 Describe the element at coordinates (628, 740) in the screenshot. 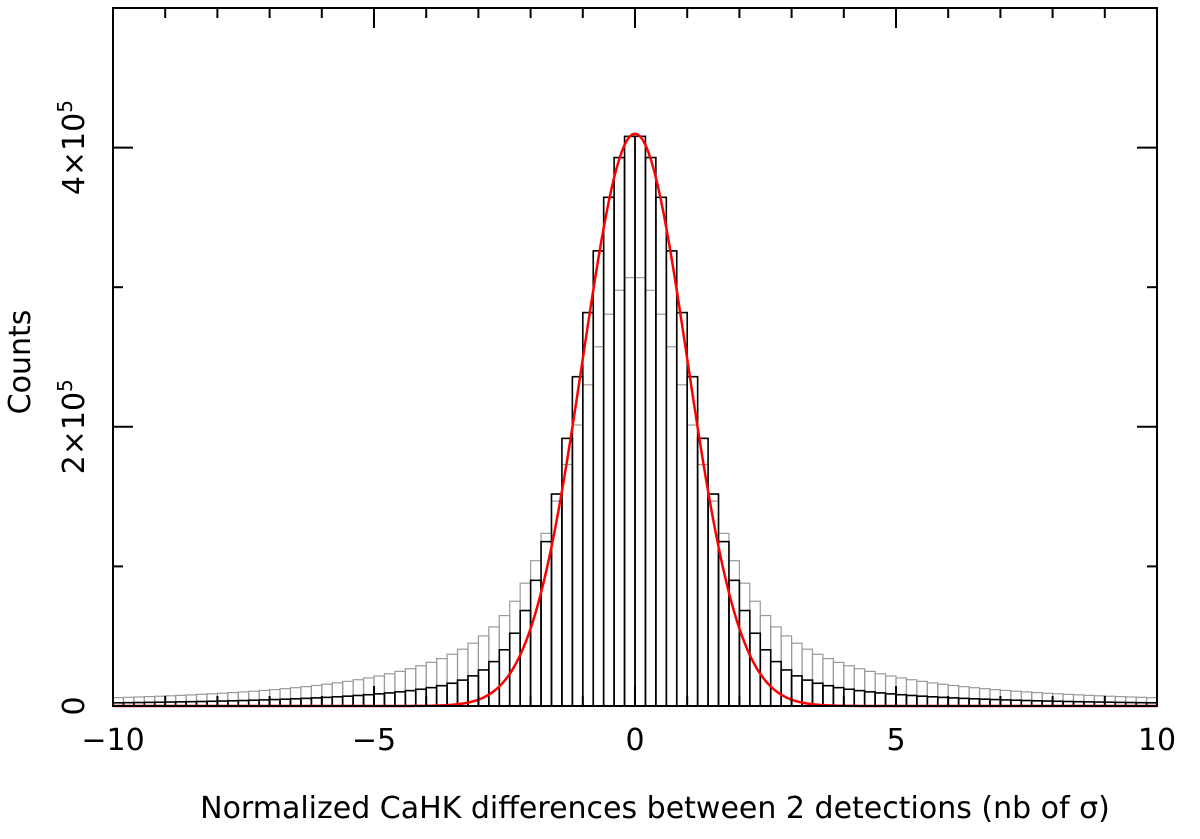

I see `x-tick-labels: −10 −5 0 5 10` at that location.